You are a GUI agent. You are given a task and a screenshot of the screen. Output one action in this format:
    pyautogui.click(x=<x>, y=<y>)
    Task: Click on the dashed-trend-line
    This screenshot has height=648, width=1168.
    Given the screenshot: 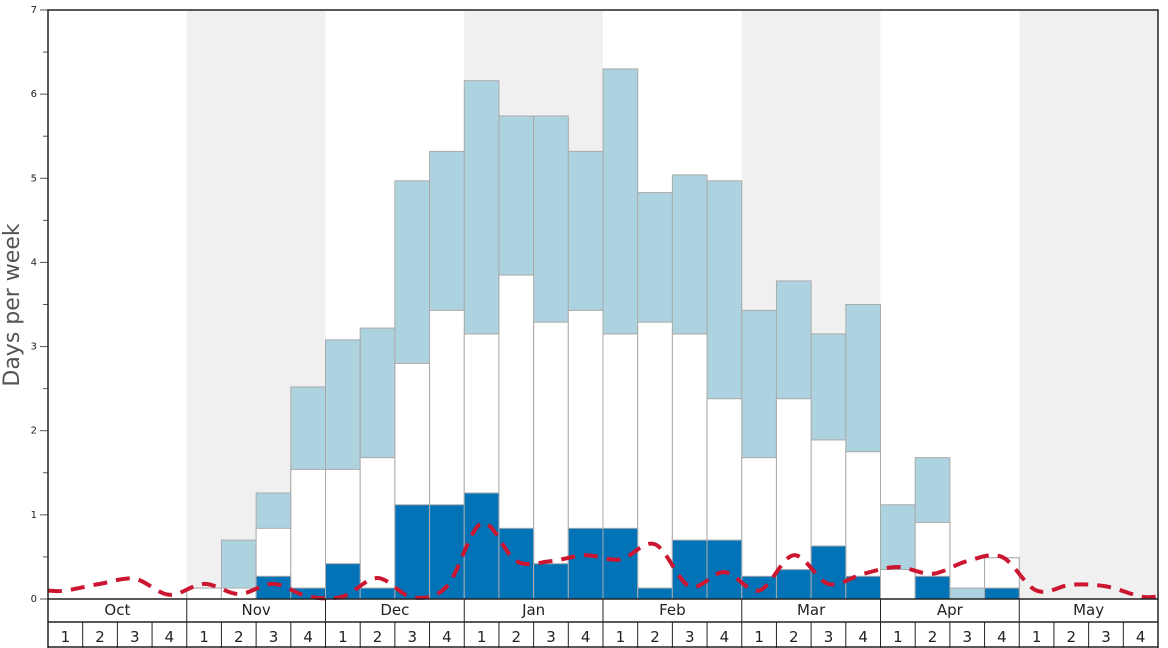 What is the action you would take?
    pyautogui.click(x=603, y=561)
    